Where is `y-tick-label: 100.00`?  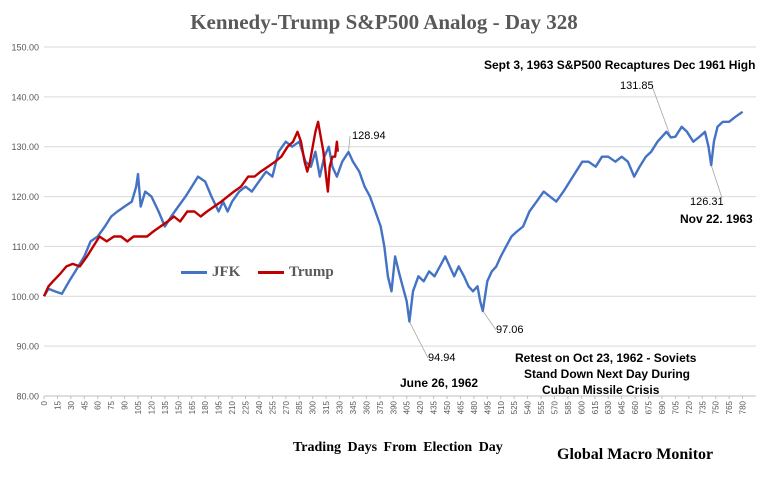 y-tick-label: 100.00 is located at coordinates (25, 297).